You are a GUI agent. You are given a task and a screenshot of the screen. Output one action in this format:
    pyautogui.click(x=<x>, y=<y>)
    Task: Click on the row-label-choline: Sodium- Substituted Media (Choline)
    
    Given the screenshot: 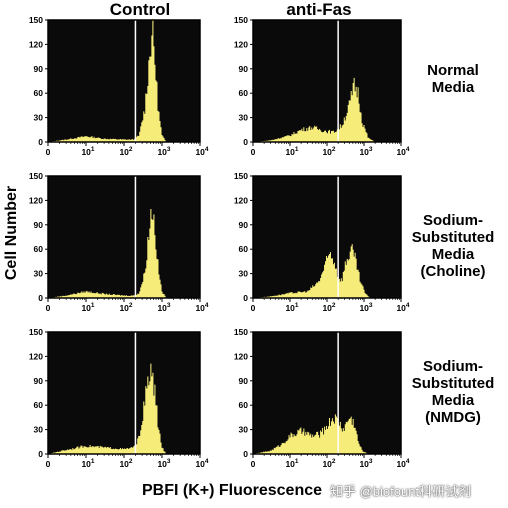 What is the action you would take?
    pyautogui.click(x=453, y=246)
    